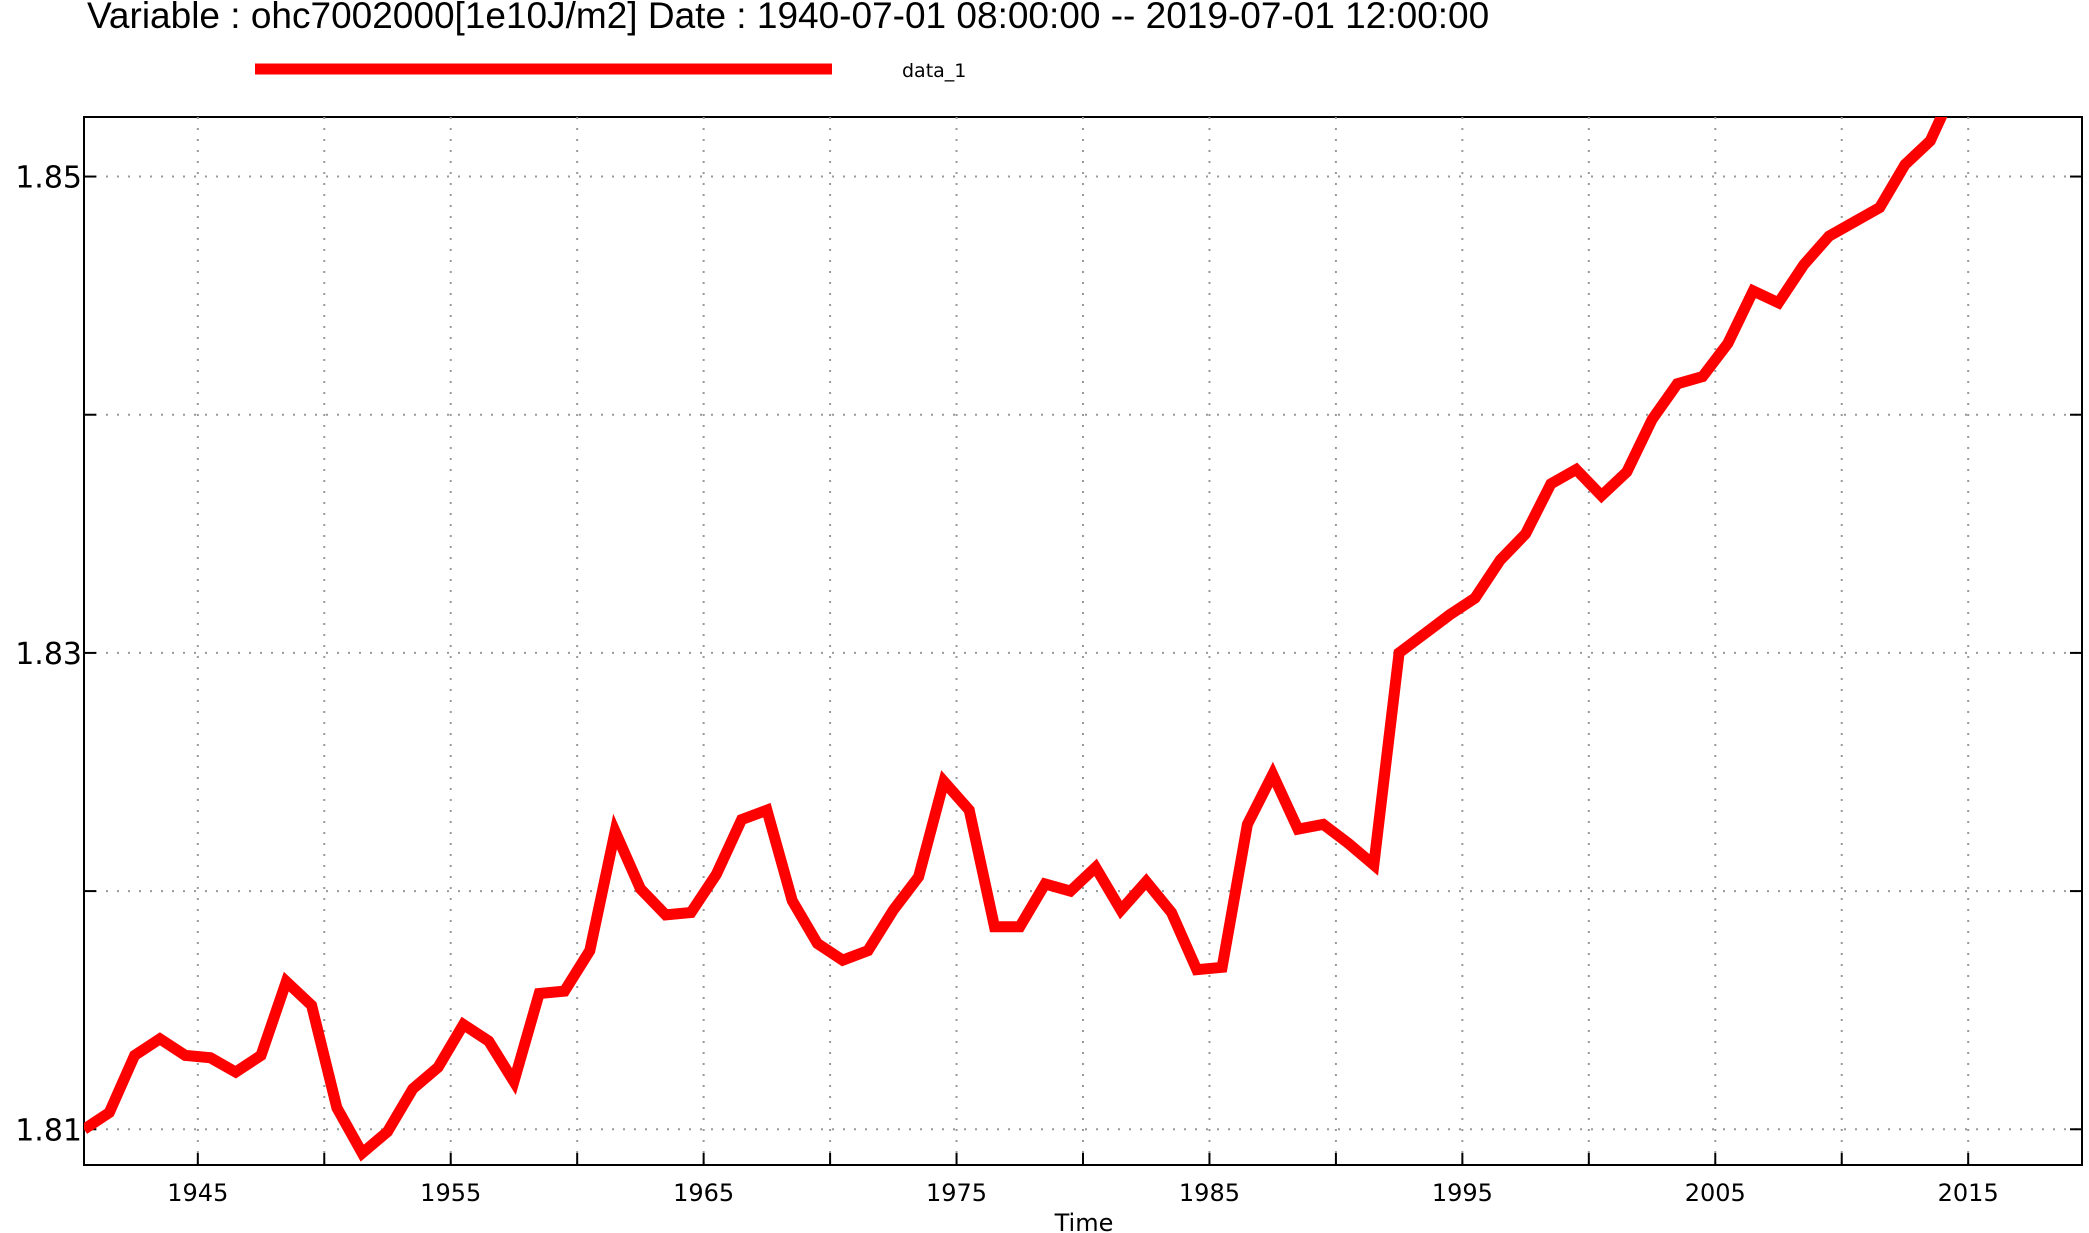 The image size is (2089, 1233). I want to click on x-tick-label: 1985, so click(1209, 1193).